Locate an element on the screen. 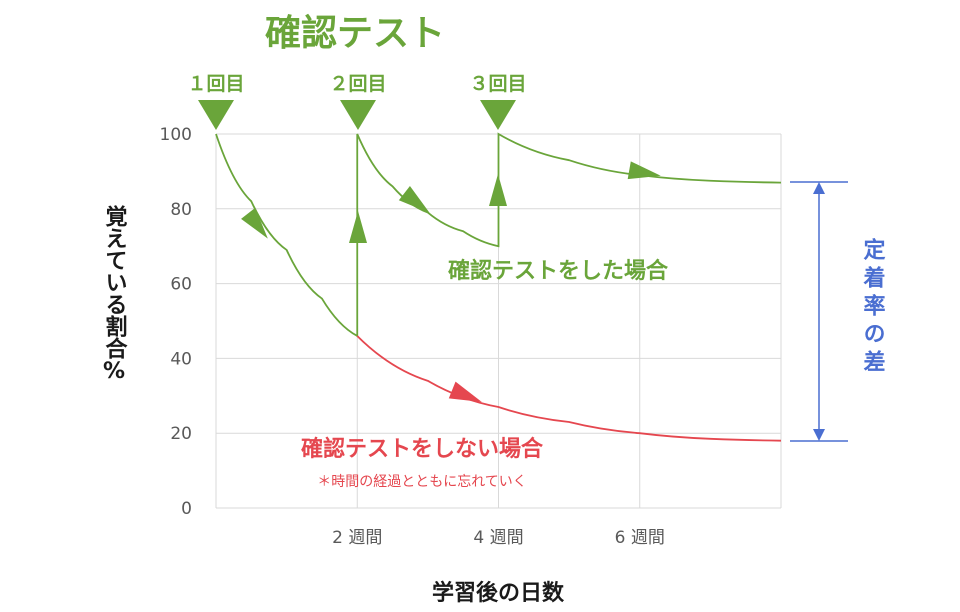  y-tick-label: 0 is located at coordinates (186, 509).